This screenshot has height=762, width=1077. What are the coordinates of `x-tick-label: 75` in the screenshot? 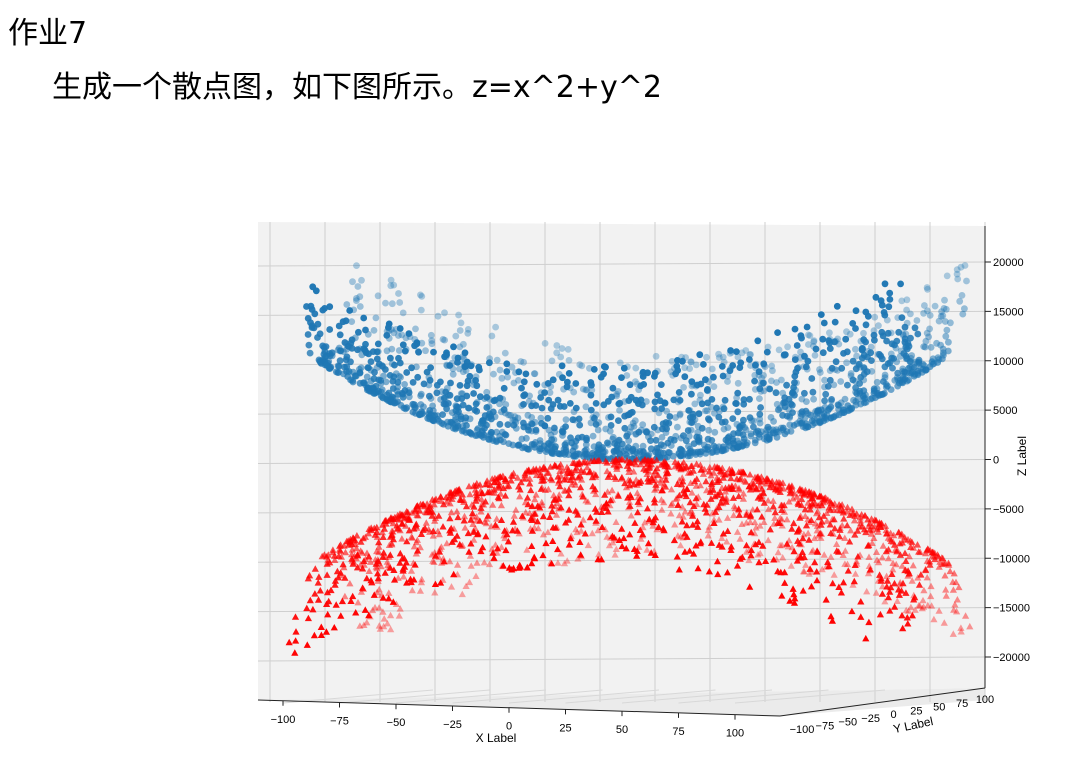 It's located at (678, 732).